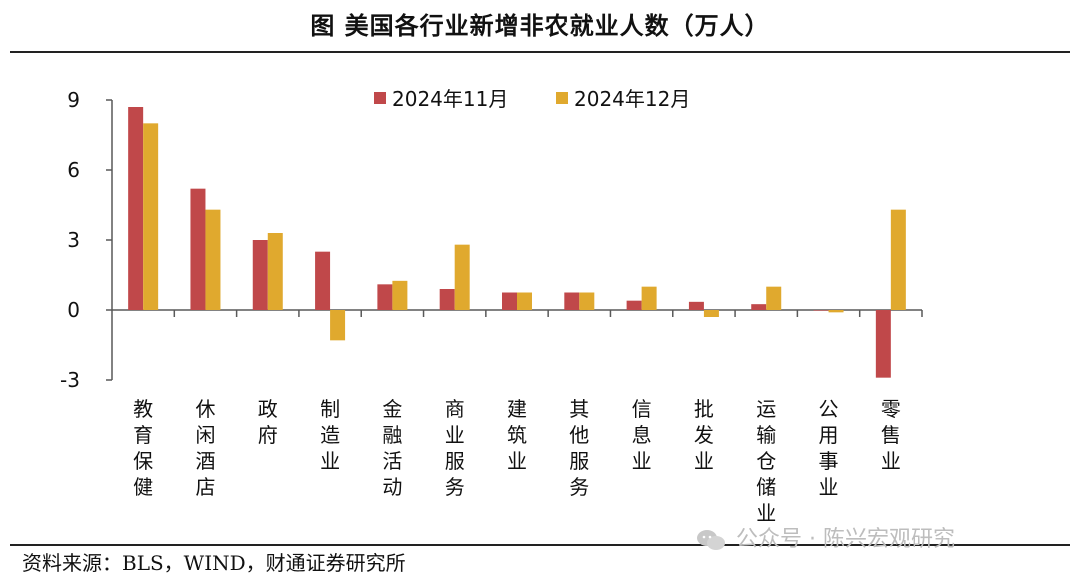  I want to click on category-label: 公用事业, so click(829, 448).